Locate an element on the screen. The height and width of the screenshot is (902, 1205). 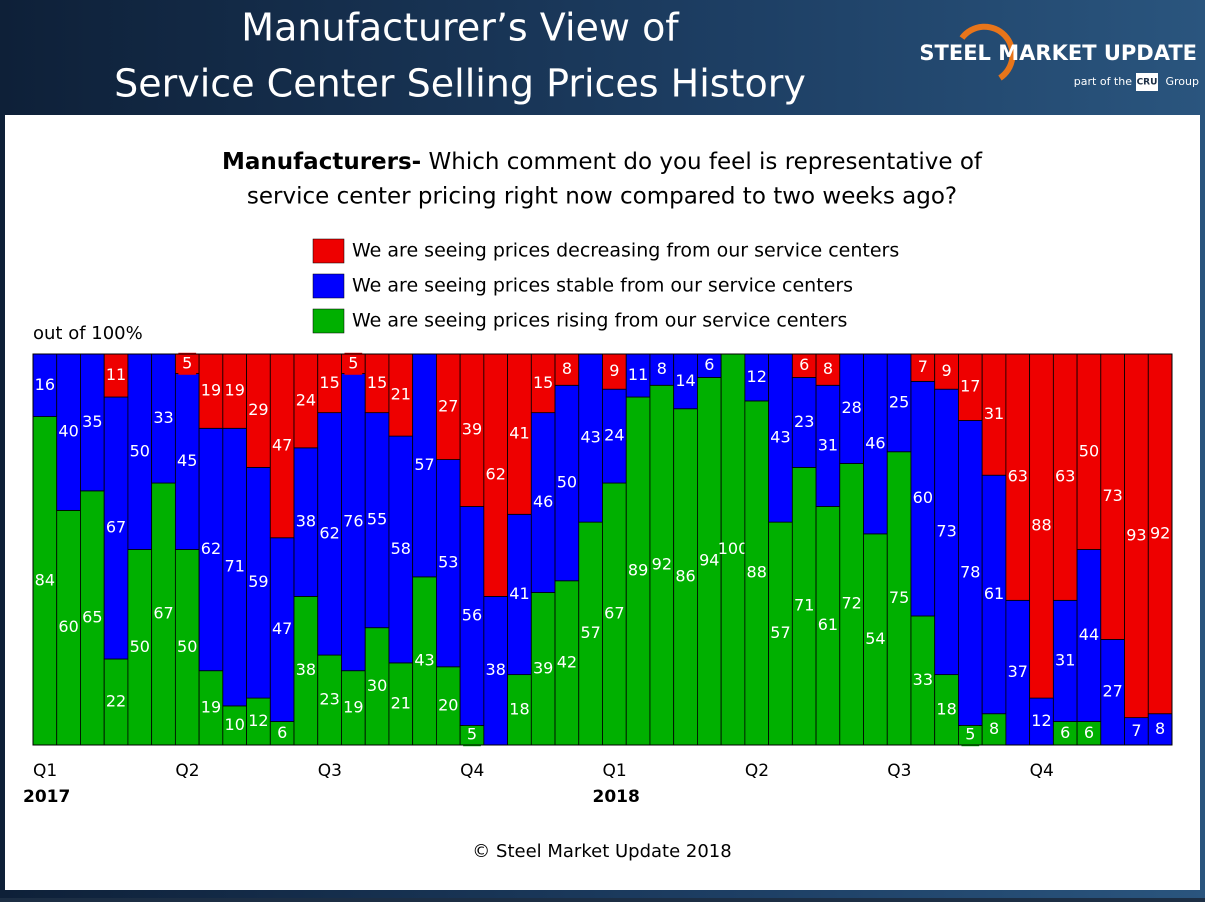
question-bold: Manufacturers- is located at coordinates (321, 162).